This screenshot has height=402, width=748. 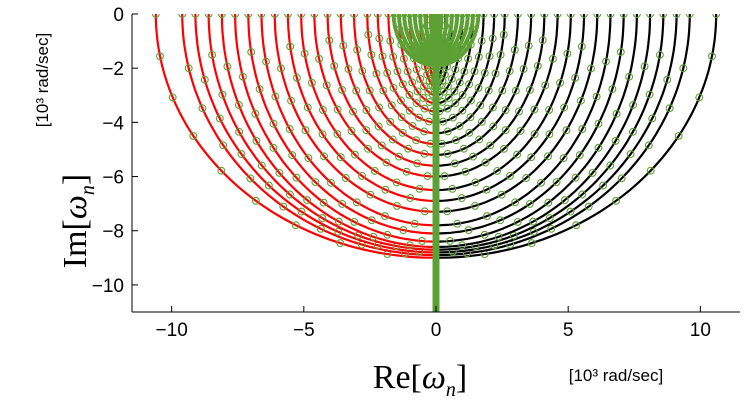 What do you see at coordinates (616, 375) in the screenshot?
I see `x-axis-units: [10³ rad/sec]` at bounding box center [616, 375].